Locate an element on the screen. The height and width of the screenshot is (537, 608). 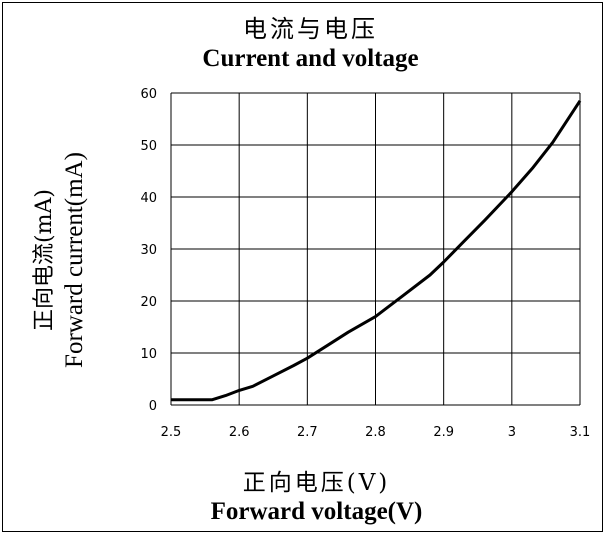
x-tick-label: 2.7 is located at coordinates (307, 432).